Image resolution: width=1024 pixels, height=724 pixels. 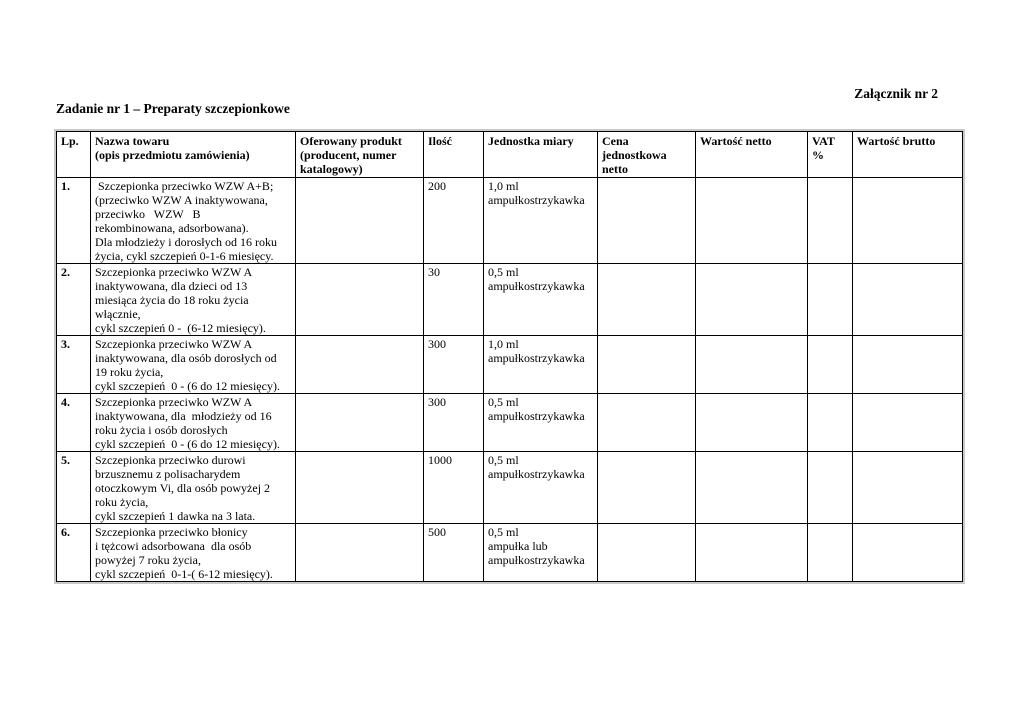 I want to click on row-number-cell: 4., so click(x=73, y=422).